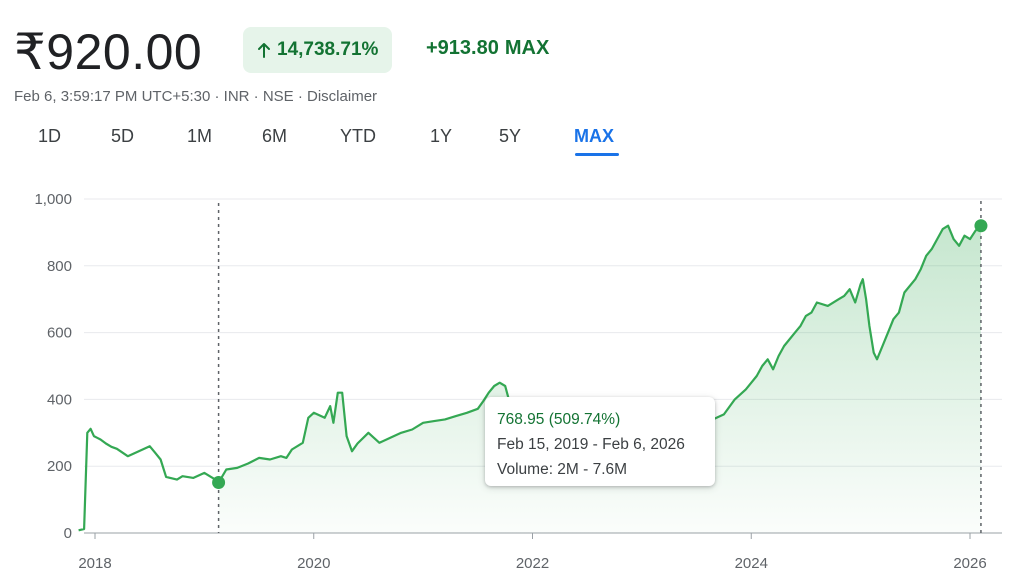 This screenshot has height=588, width=1024. What do you see at coordinates (562, 469) in the screenshot?
I see `tooltip-volume: Volume: 2M - 7.6M` at bounding box center [562, 469].